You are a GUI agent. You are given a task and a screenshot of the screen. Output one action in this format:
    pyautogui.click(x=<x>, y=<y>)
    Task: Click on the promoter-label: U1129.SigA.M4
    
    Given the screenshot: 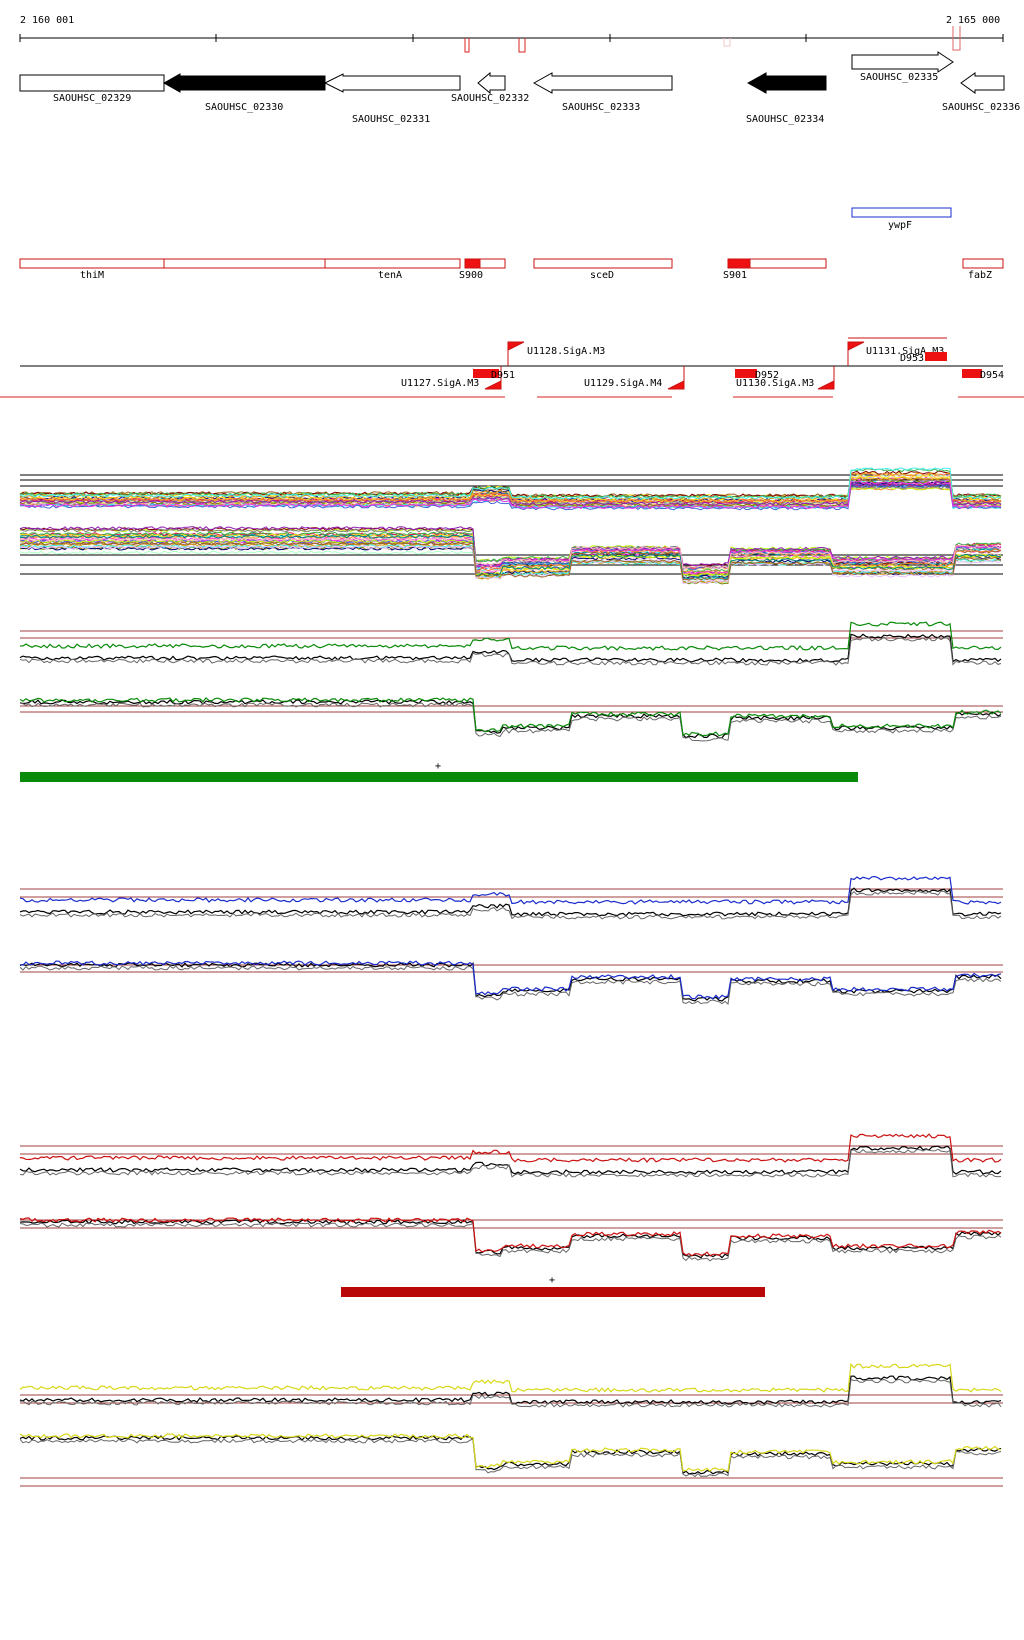 What is the action you would take?
    pyautogui.click(x=623, y=383)
    